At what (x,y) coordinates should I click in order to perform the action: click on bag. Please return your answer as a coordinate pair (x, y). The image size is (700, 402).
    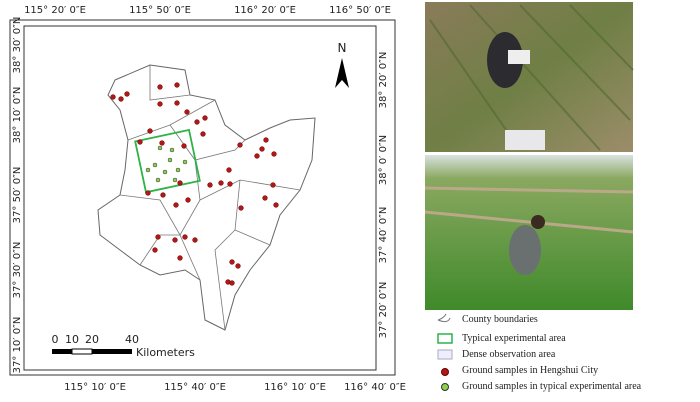
    Looking at the image, I should click on (525, 140).